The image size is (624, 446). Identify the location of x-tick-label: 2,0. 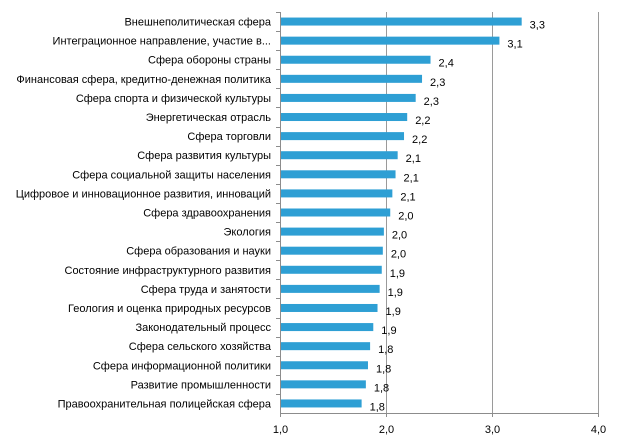
(386, 430).